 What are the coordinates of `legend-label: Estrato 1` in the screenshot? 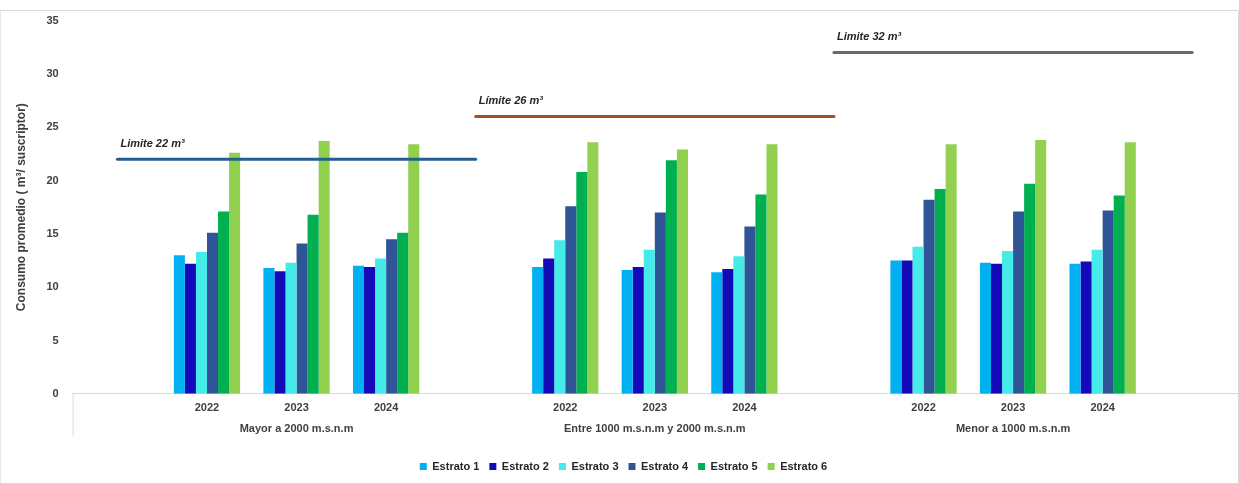 It's located at (456, 465).